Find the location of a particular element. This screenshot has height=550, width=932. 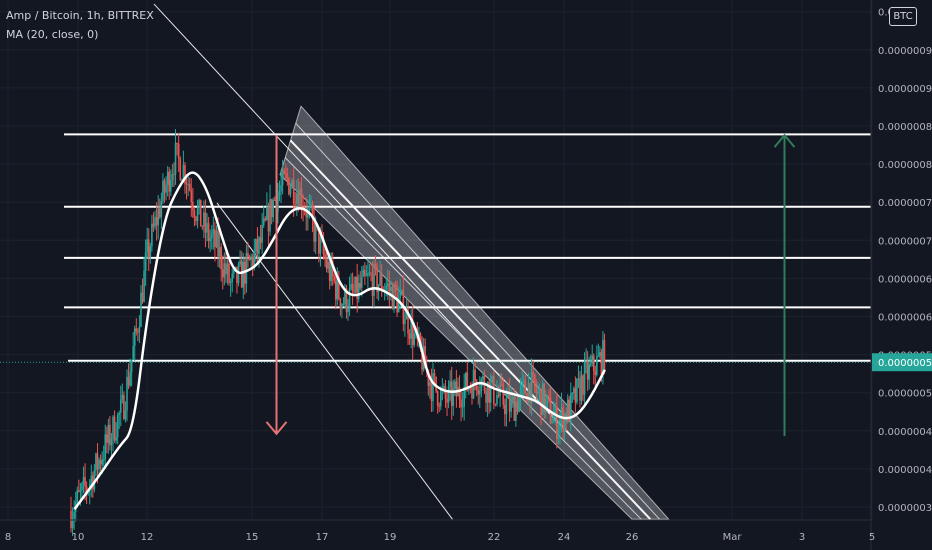

currency-badge: BTC is located at coordinates (903, 16).